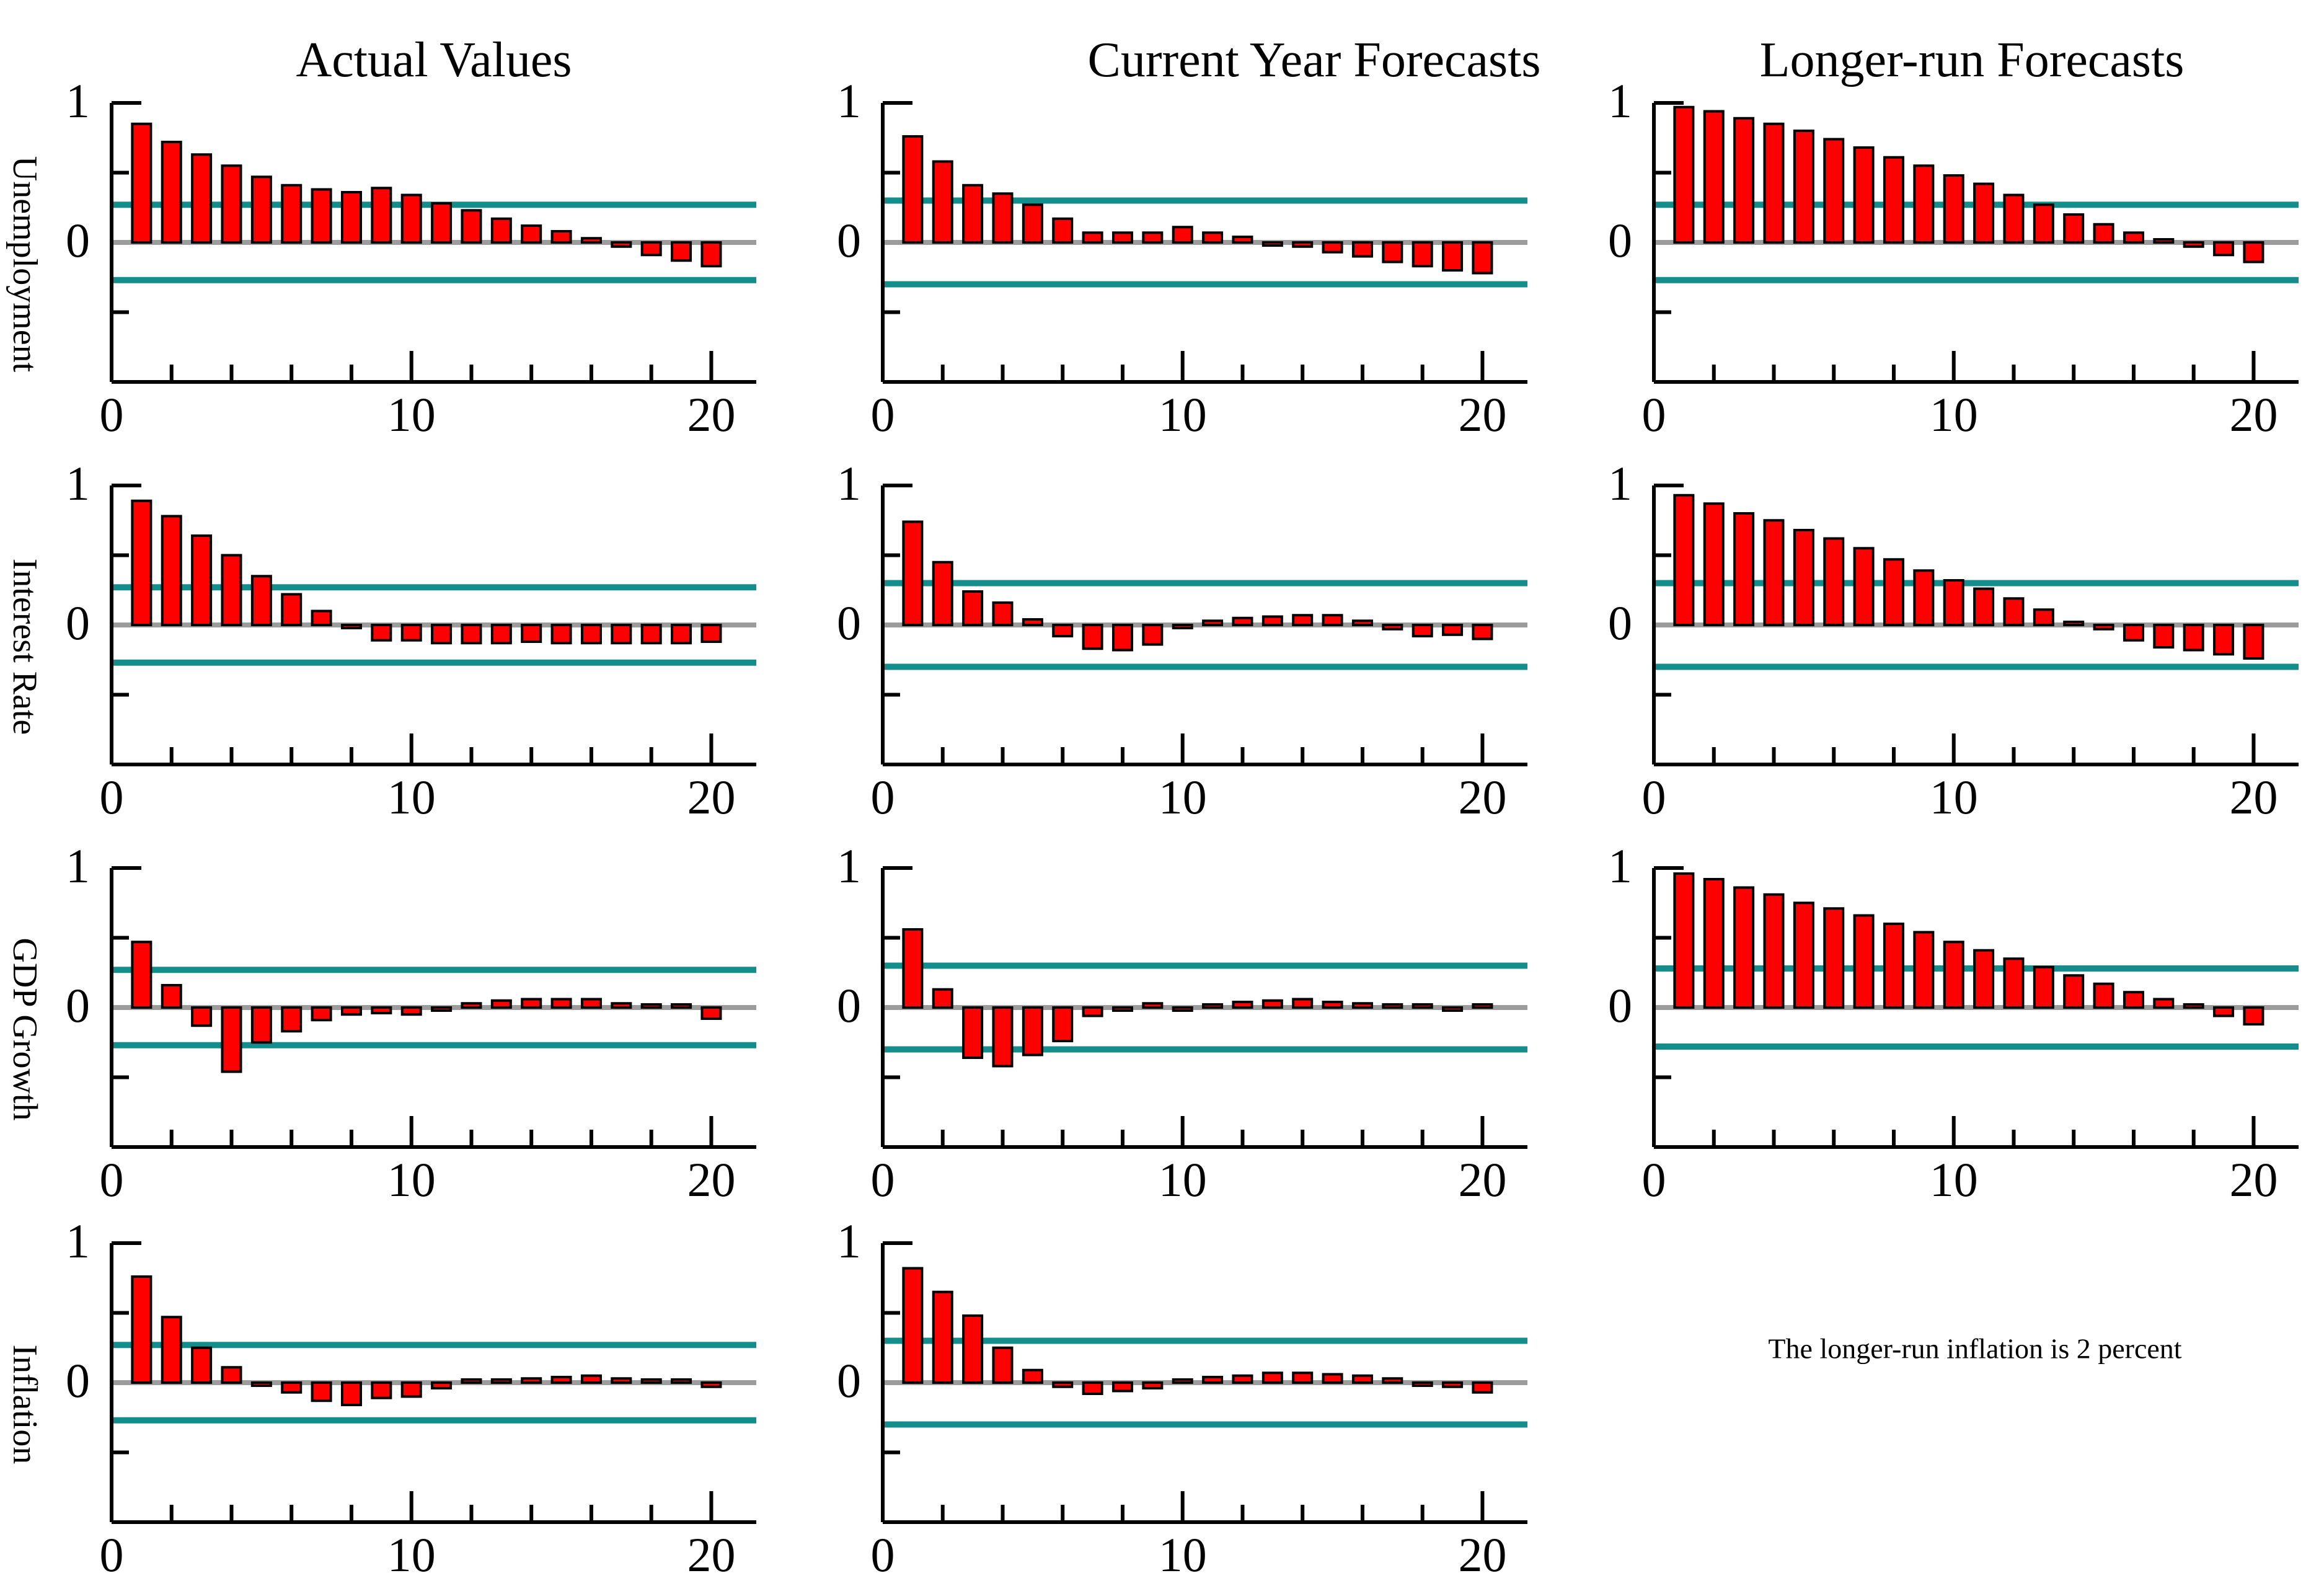  Describe the element at coordinates (1204, 1008) in the screenshot. I see `acf-panel-r2c1` at that location.